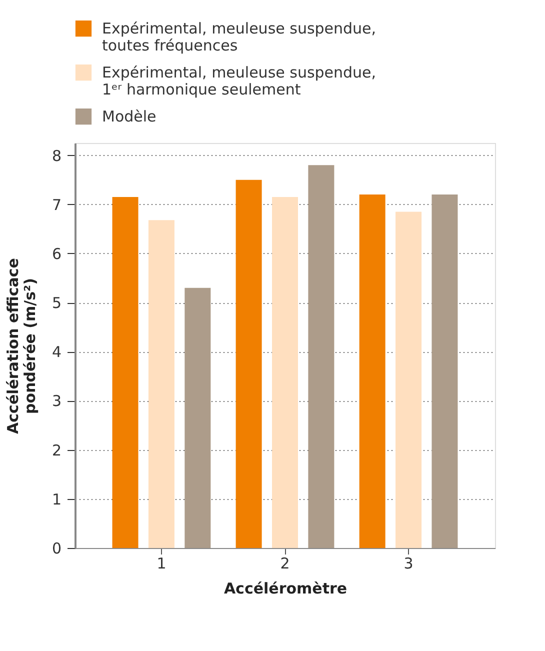  What do you see at coordinates (161, 563) in the screenshot?
I see `x-tick-label: 1` at bounding box center [161, 563].